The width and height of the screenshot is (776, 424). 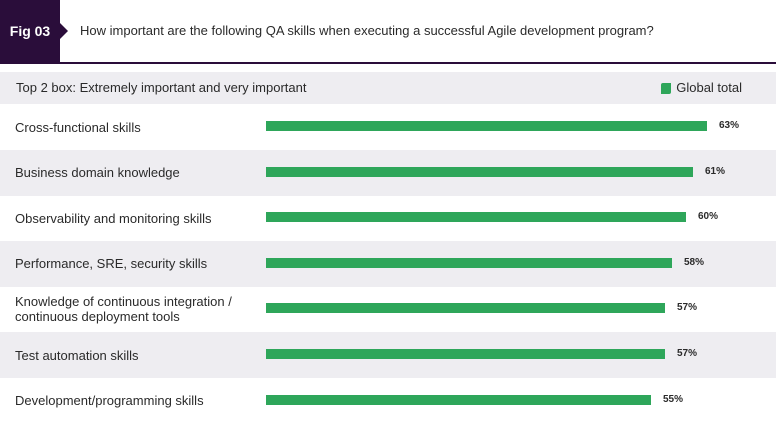 What do you see at coordinates (673, 399) in the screenshot?
I see `bar-value-label: 55%` at bounding box center [673, 399].